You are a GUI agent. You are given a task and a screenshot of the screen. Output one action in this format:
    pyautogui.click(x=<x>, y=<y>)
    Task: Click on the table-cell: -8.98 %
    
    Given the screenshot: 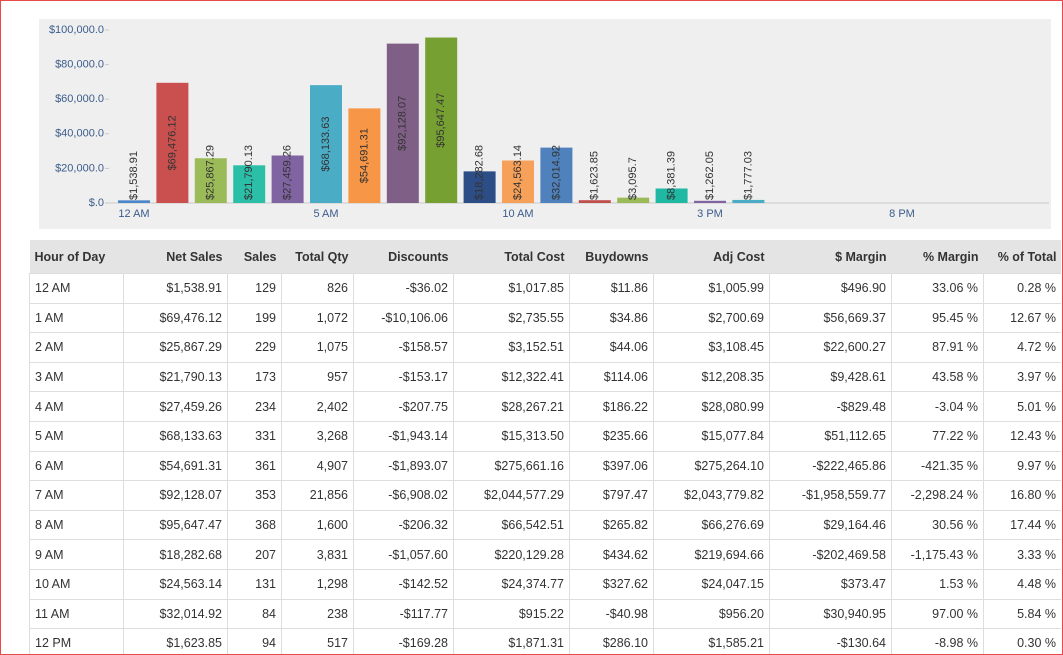 What is the action you would take?
    pyautogui.click(x=937, y=641)
    